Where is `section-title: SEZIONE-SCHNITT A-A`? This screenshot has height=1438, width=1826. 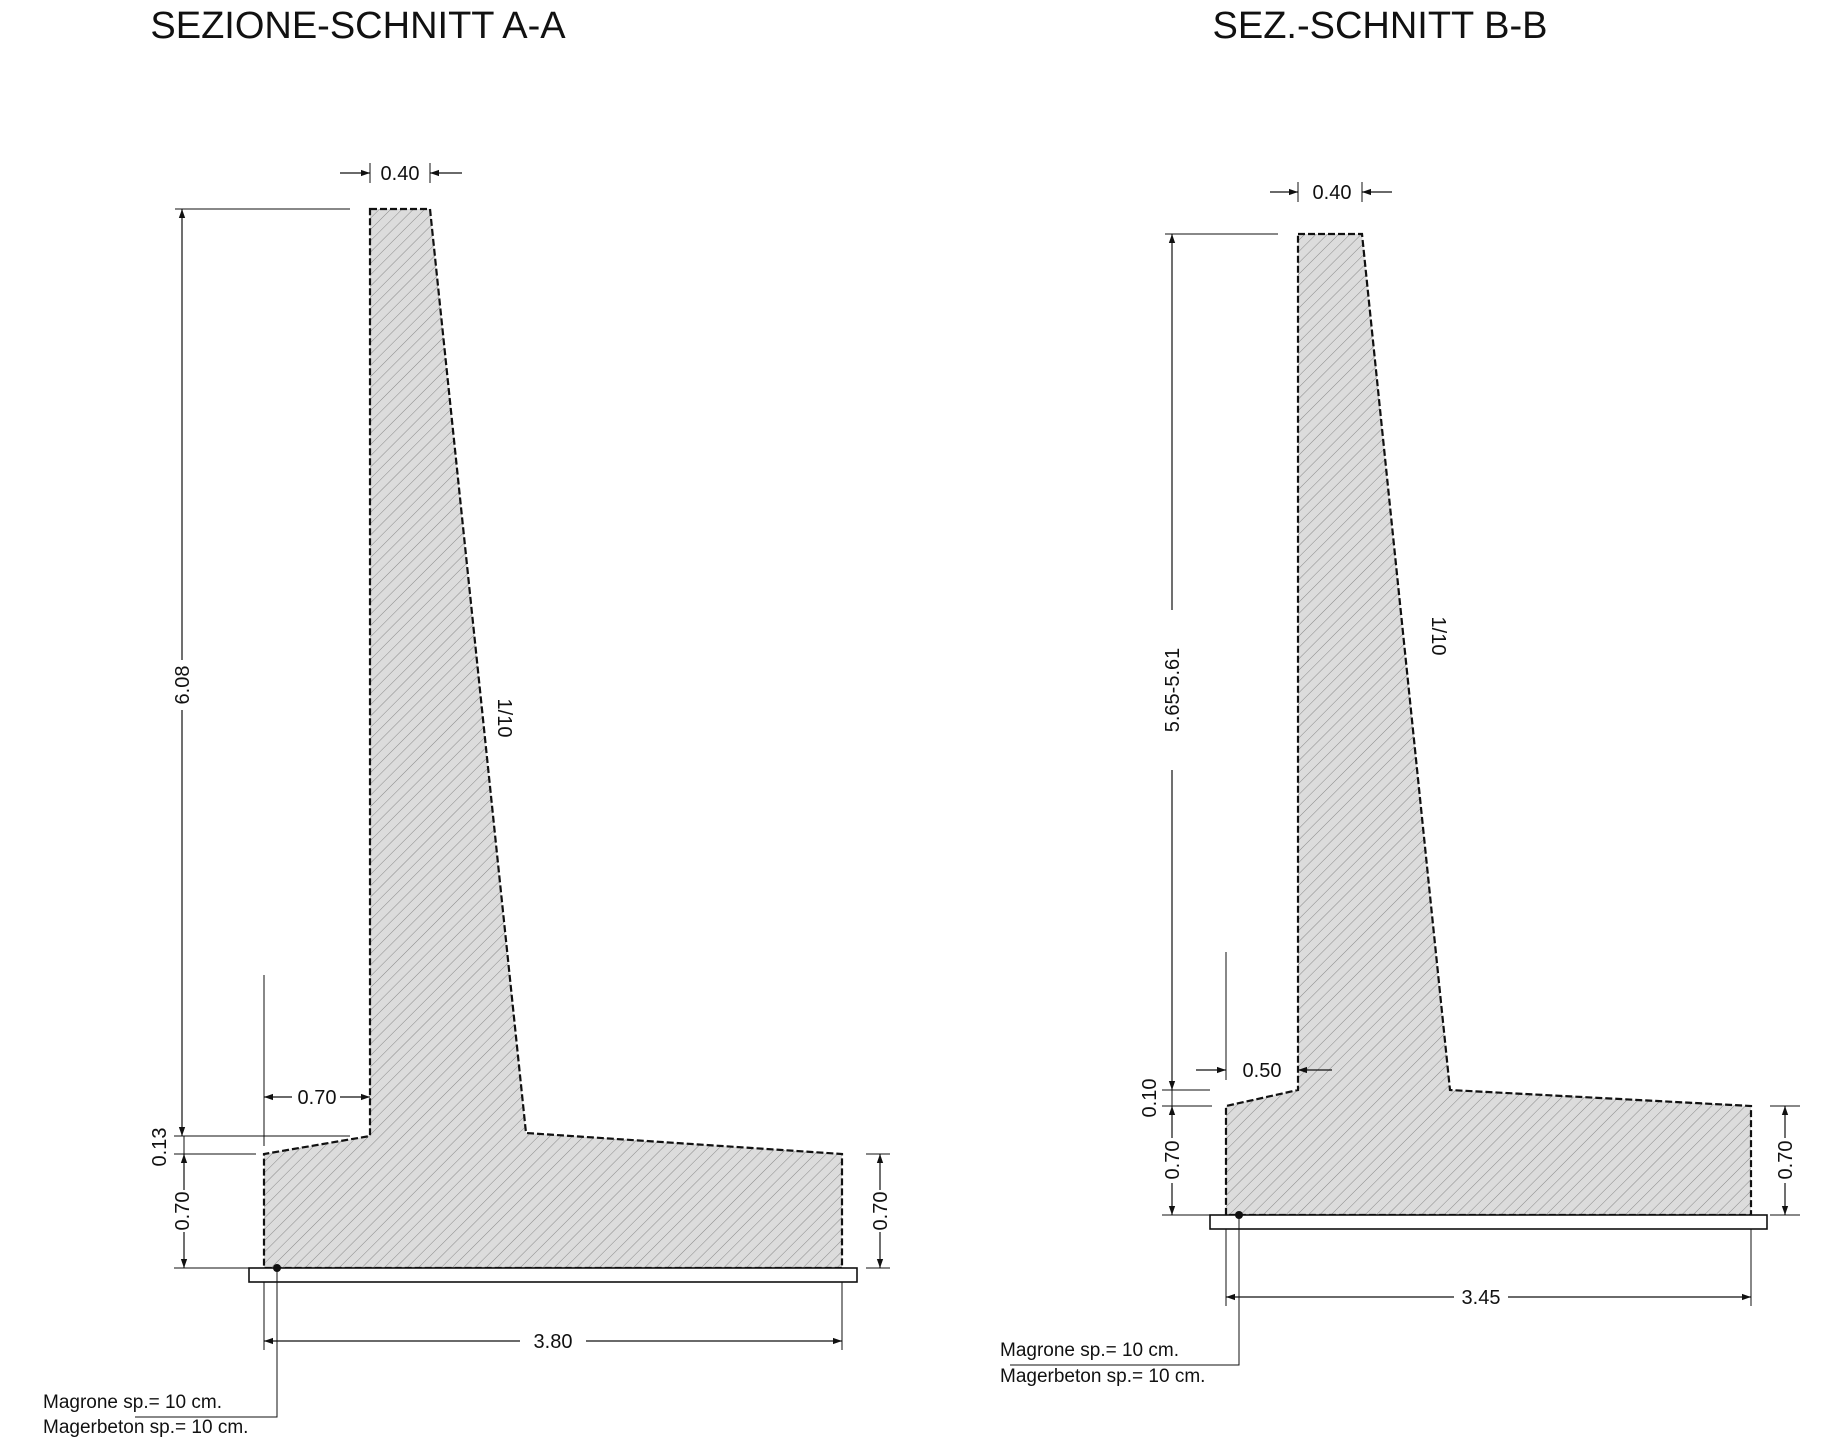 section-title: SEZIONE-SCHNITT A-A is located at coordinates (358, 26).